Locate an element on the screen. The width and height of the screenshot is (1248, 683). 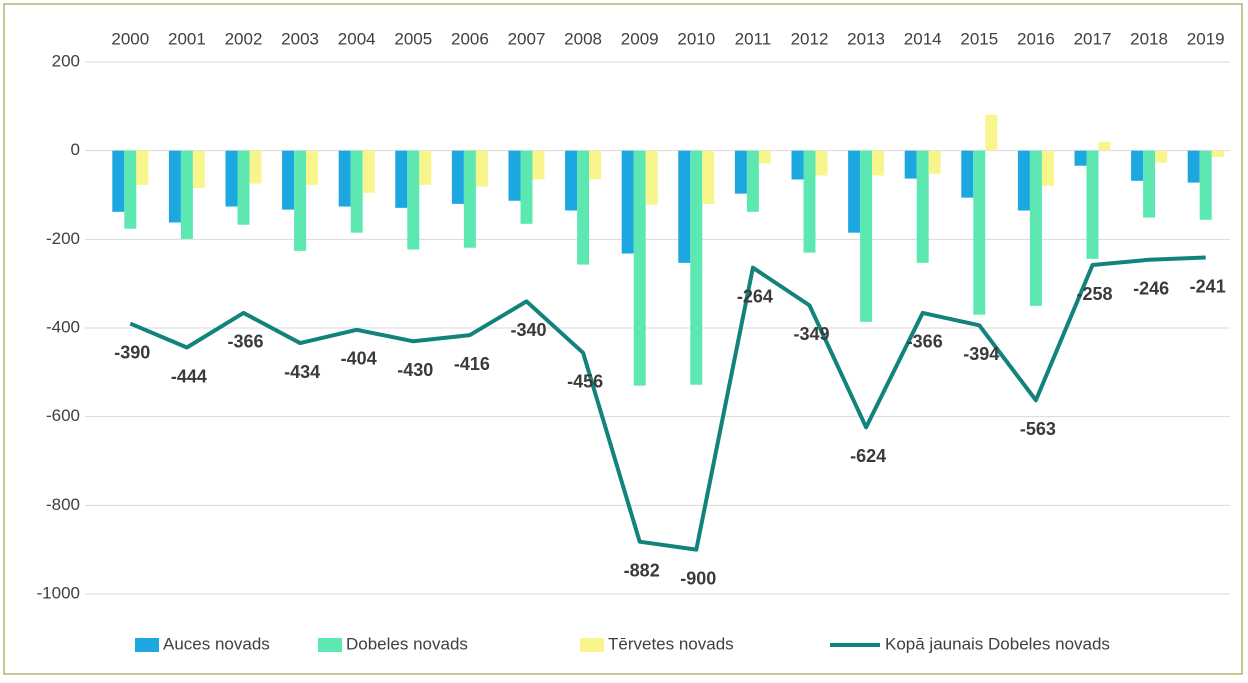
x-tick-label: 2017 is located at coordinates (1093, 38).